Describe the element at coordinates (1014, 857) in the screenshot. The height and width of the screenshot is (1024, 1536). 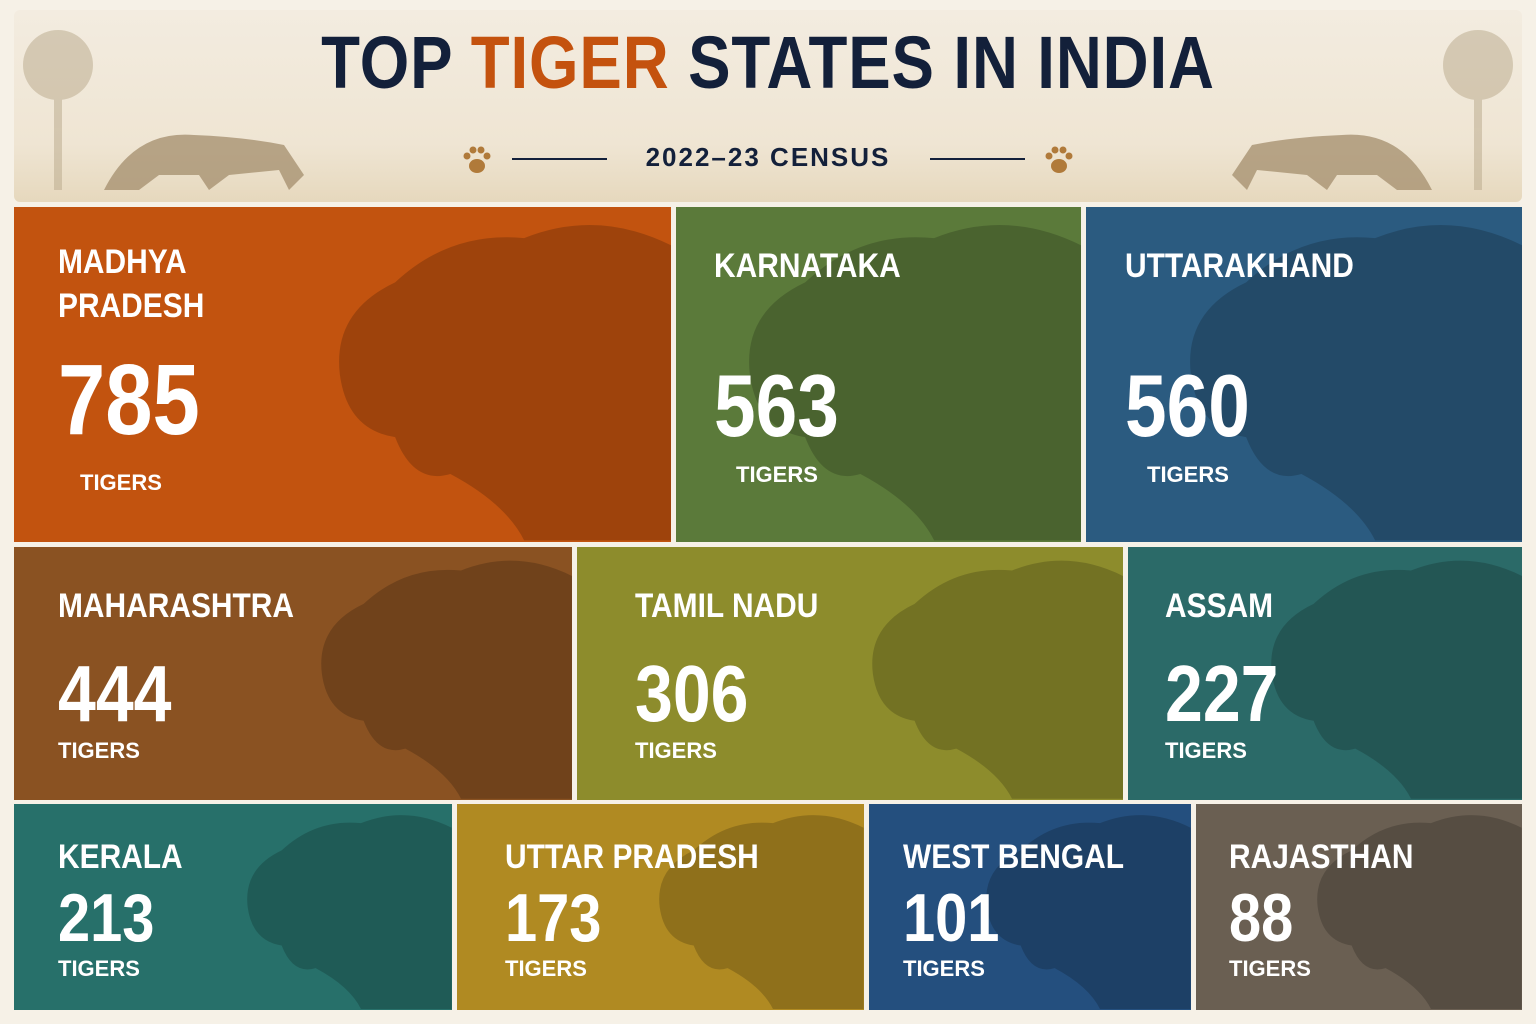
I see `state-name: WEST BENGAL` at that location.